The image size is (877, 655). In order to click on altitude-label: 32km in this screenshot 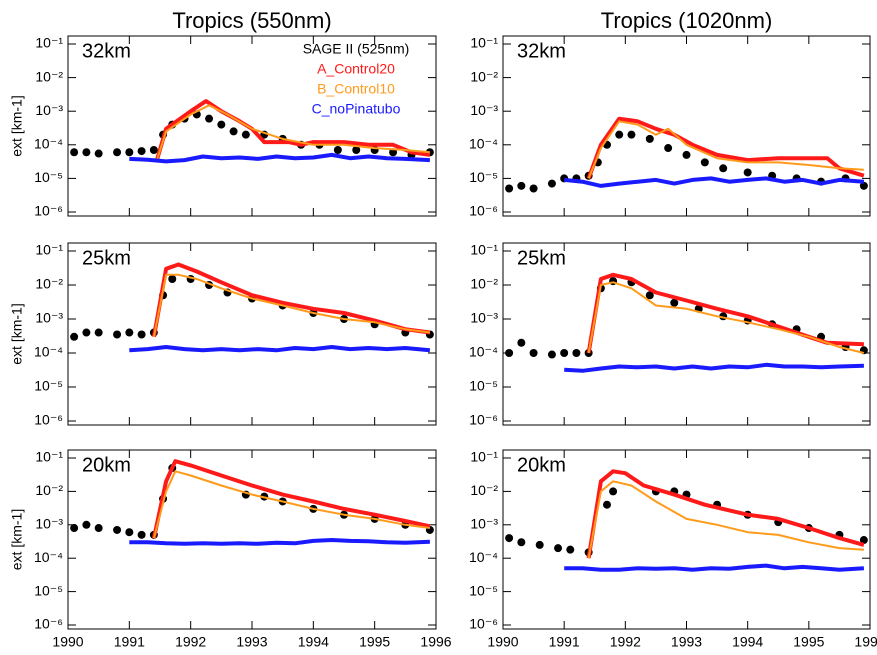, I will do `click(106, 51)`.